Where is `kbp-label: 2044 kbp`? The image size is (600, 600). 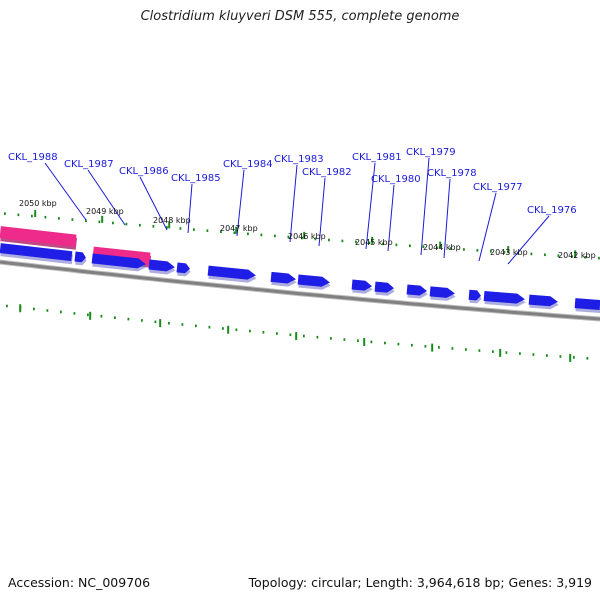 kbp-label: 2044 kbp is located at coordinates (442, 247).